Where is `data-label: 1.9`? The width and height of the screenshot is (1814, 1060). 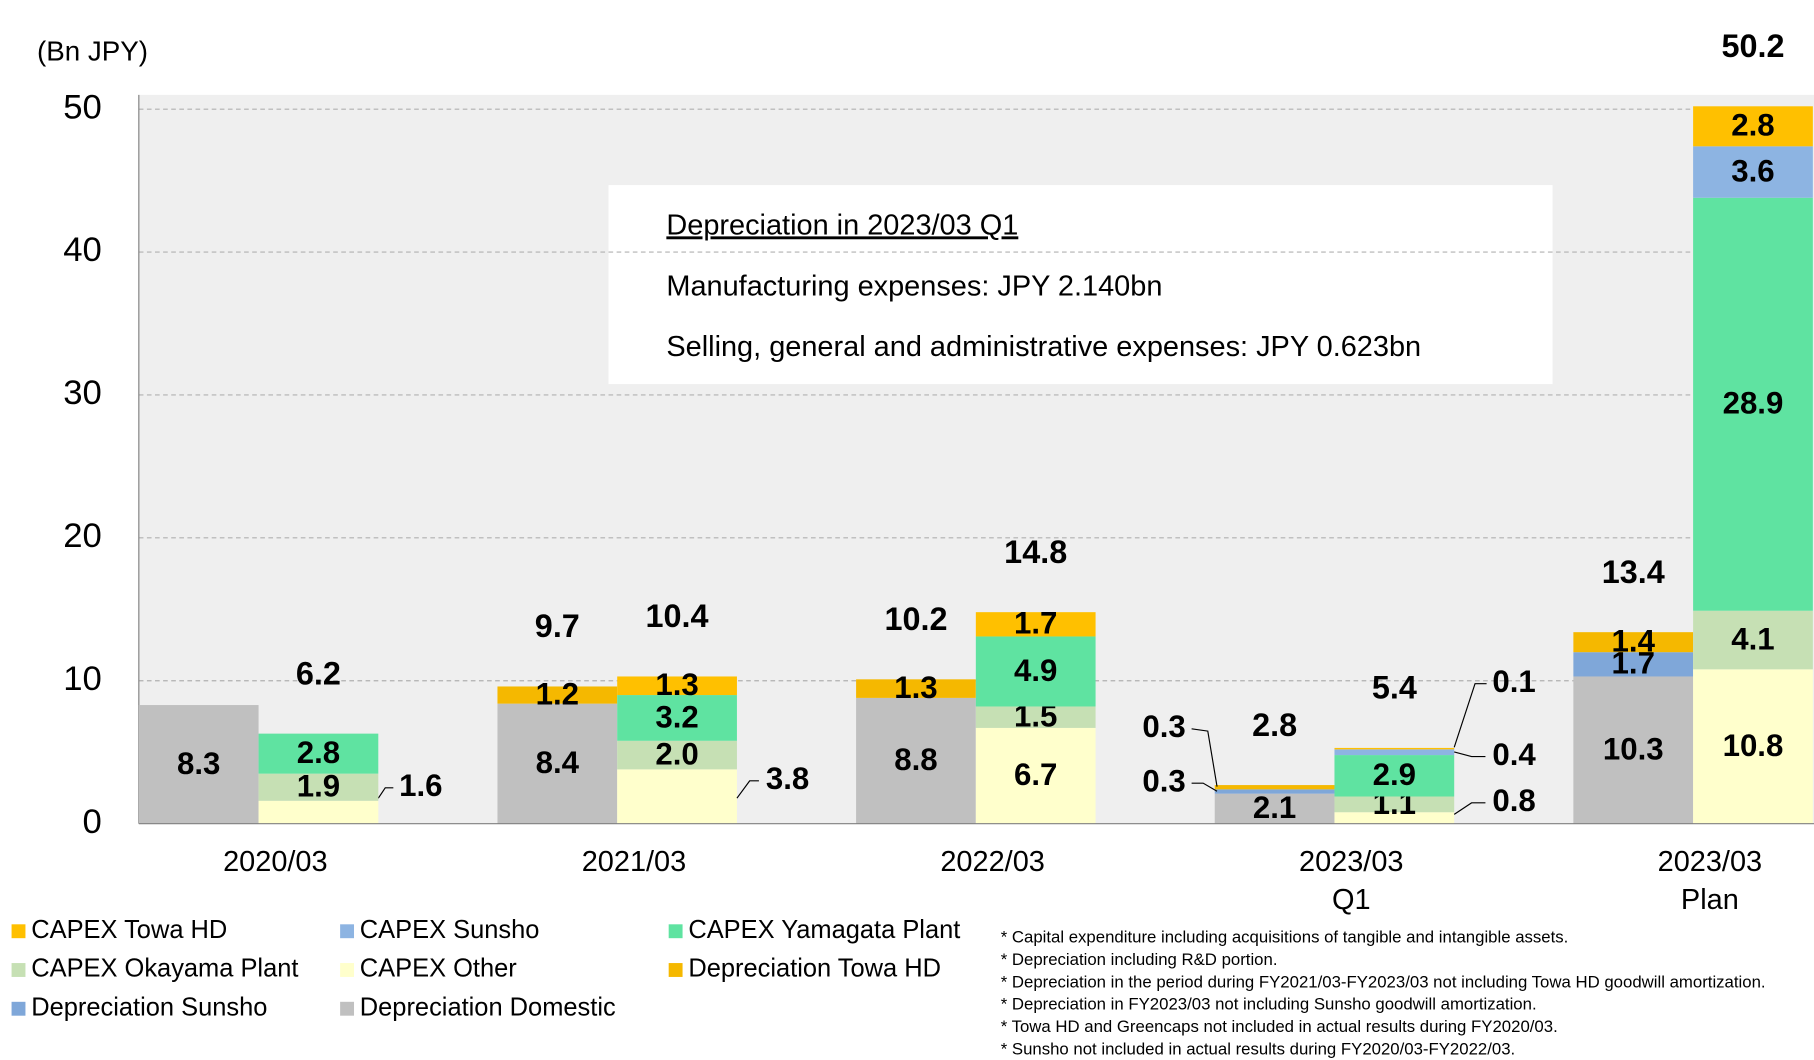 data-label: 1.9 is located at coordinates (318, 786).